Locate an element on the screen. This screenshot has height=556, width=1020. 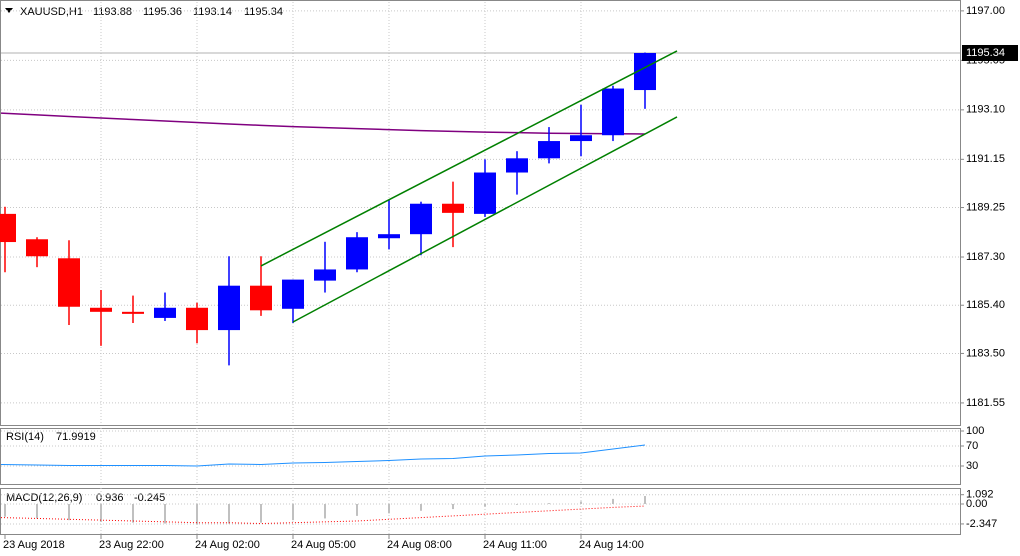
y-tick-label: 1187.30 is located at coordinates (985, 257).